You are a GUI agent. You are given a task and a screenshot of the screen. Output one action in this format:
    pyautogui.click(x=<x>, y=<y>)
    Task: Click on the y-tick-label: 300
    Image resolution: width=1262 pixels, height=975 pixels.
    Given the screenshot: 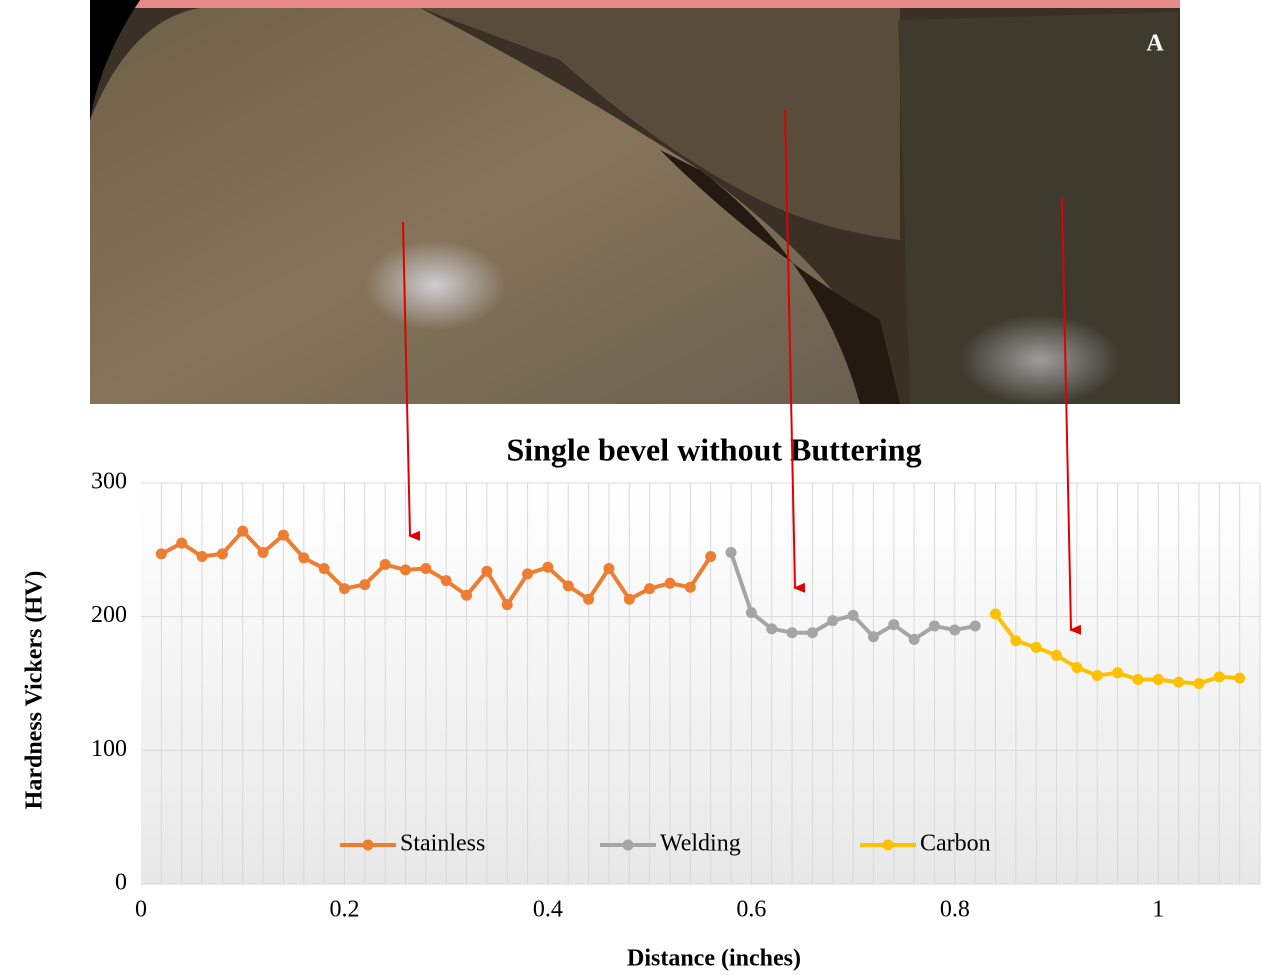 What is the action you would take?
    pyautogui.click(x=109, y=482)
    